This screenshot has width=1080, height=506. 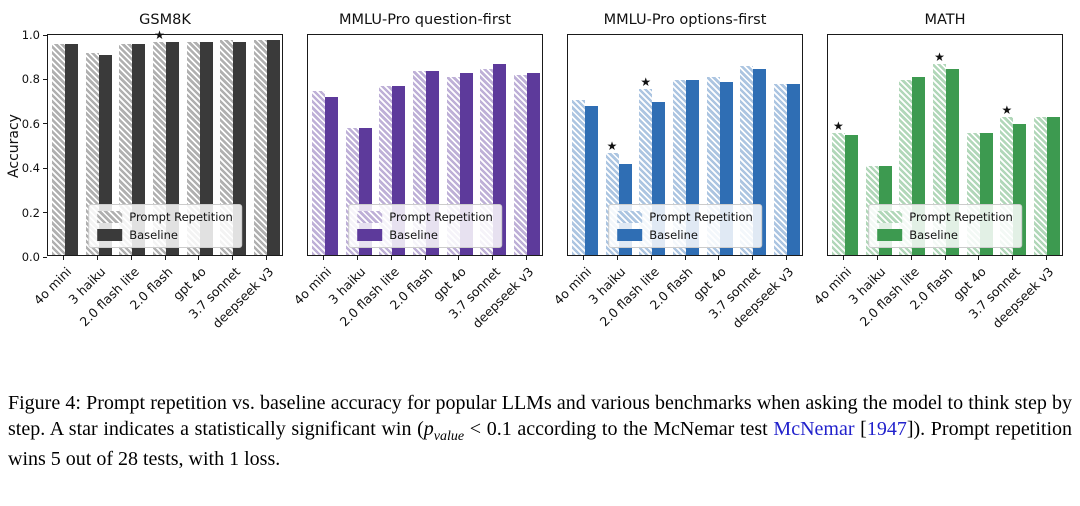 I want to click on caption-text: < 0.1 according to the McNemar test, so click(x=619, y=429).